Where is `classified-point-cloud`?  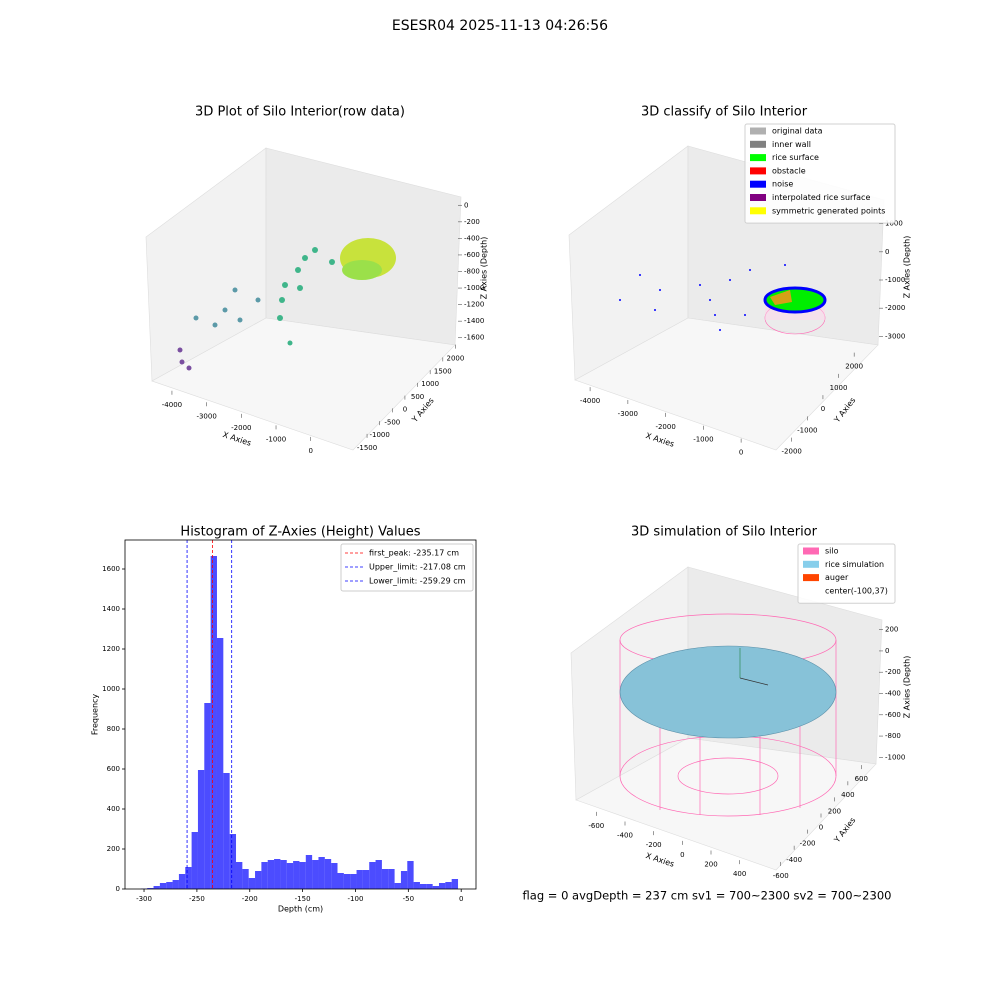
classified-point-cloud is located at coordinates (723, 299).